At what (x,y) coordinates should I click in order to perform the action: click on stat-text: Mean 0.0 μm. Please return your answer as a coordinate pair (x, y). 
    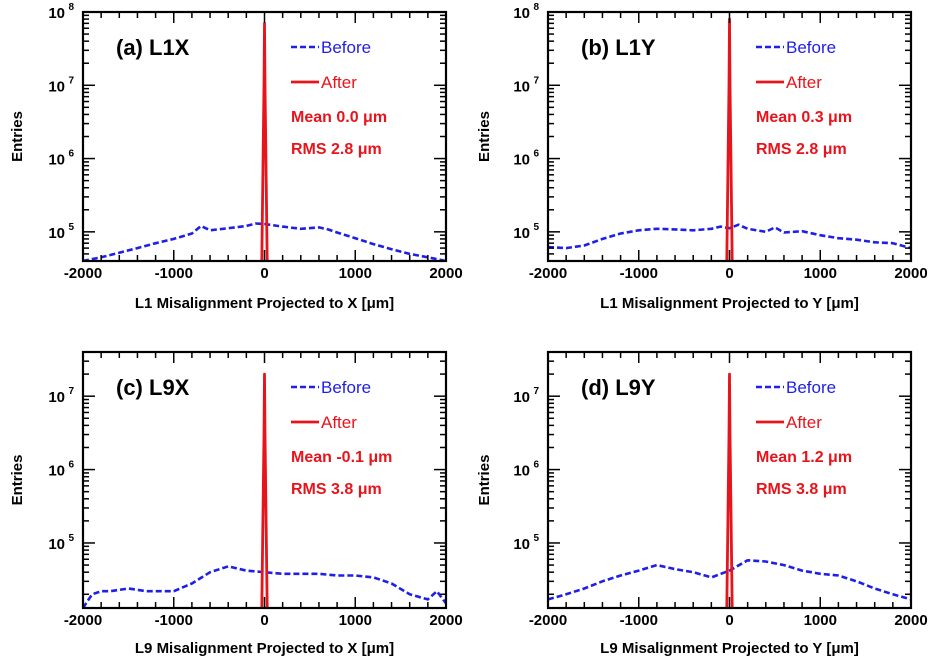
    Looking at the image, I should click on (339, 117).